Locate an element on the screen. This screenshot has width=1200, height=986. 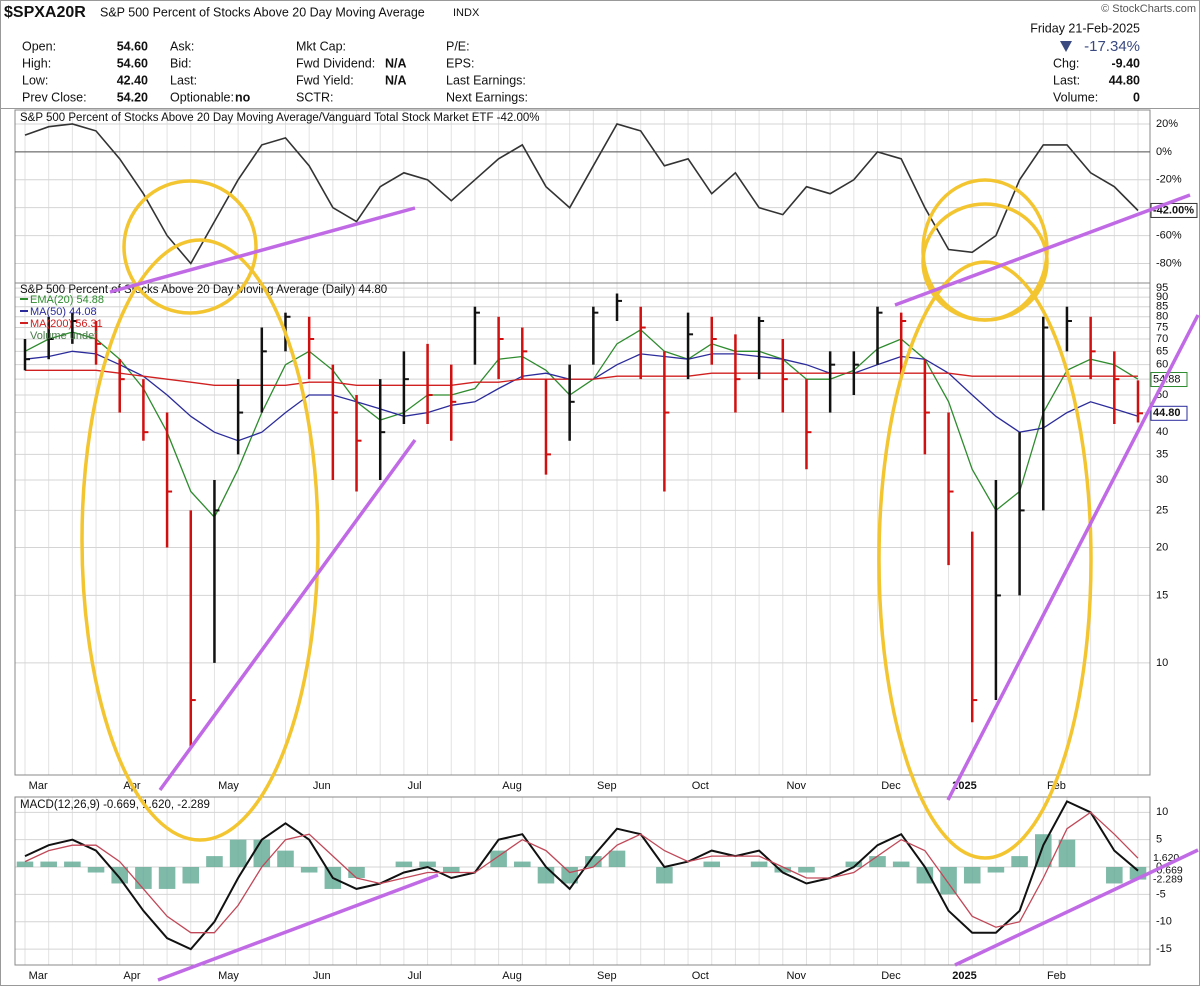
panel-title: MACD(12,26,9) -0.669, 1.620, -2.289 is located at coordinates (115, 805).